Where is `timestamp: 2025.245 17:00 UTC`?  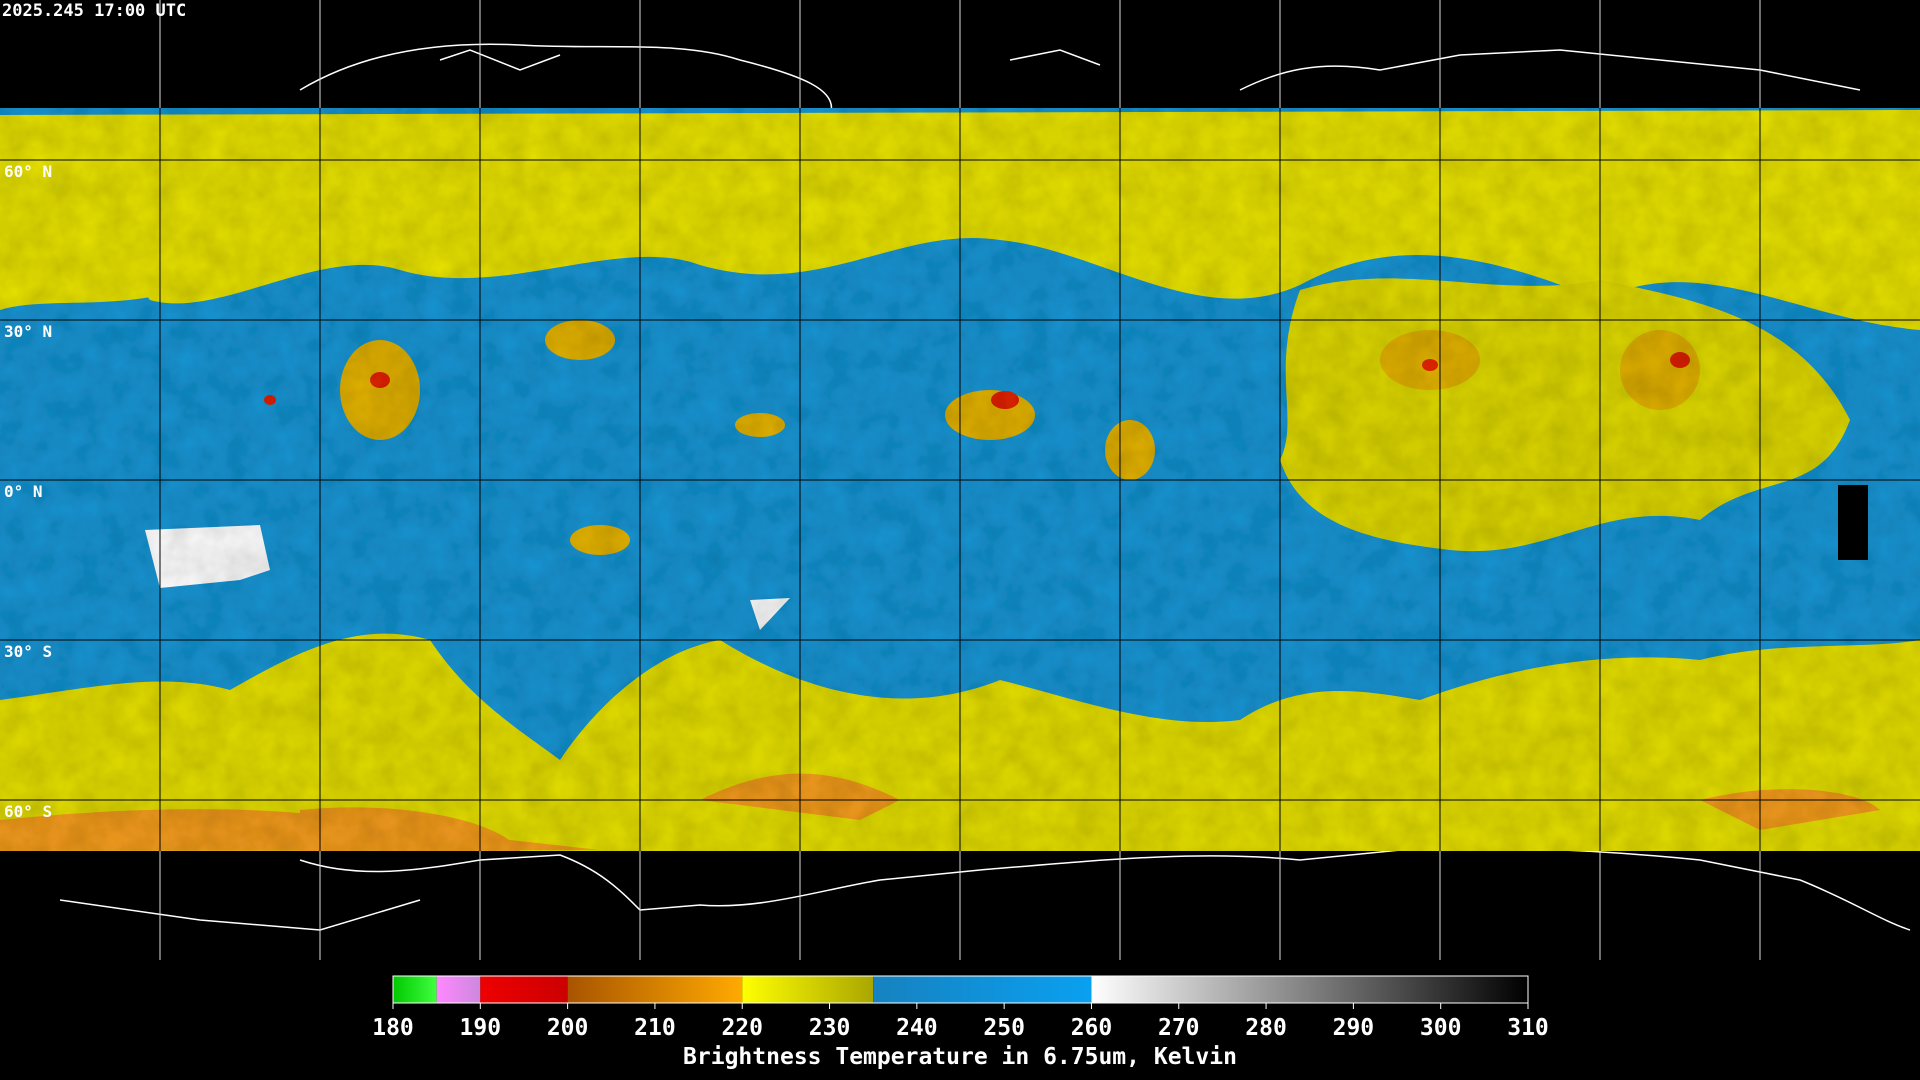
timestamp: 2025.245 17:00 UTC is located at coordinates (94, 11).